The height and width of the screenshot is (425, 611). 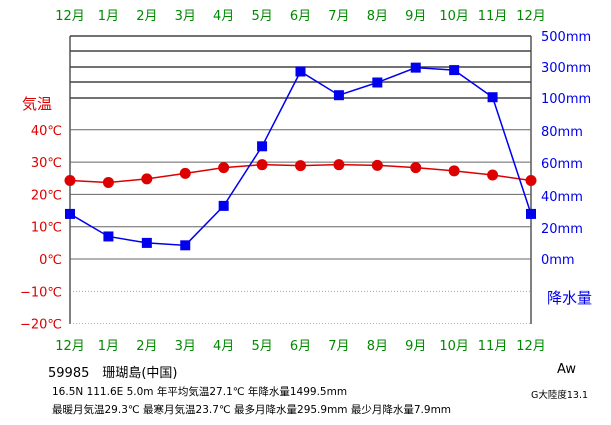 What do you see at coordinates (377, 16) in the screenshot?
I see `month-label-top: 8月` at bounding box center [377, 16].